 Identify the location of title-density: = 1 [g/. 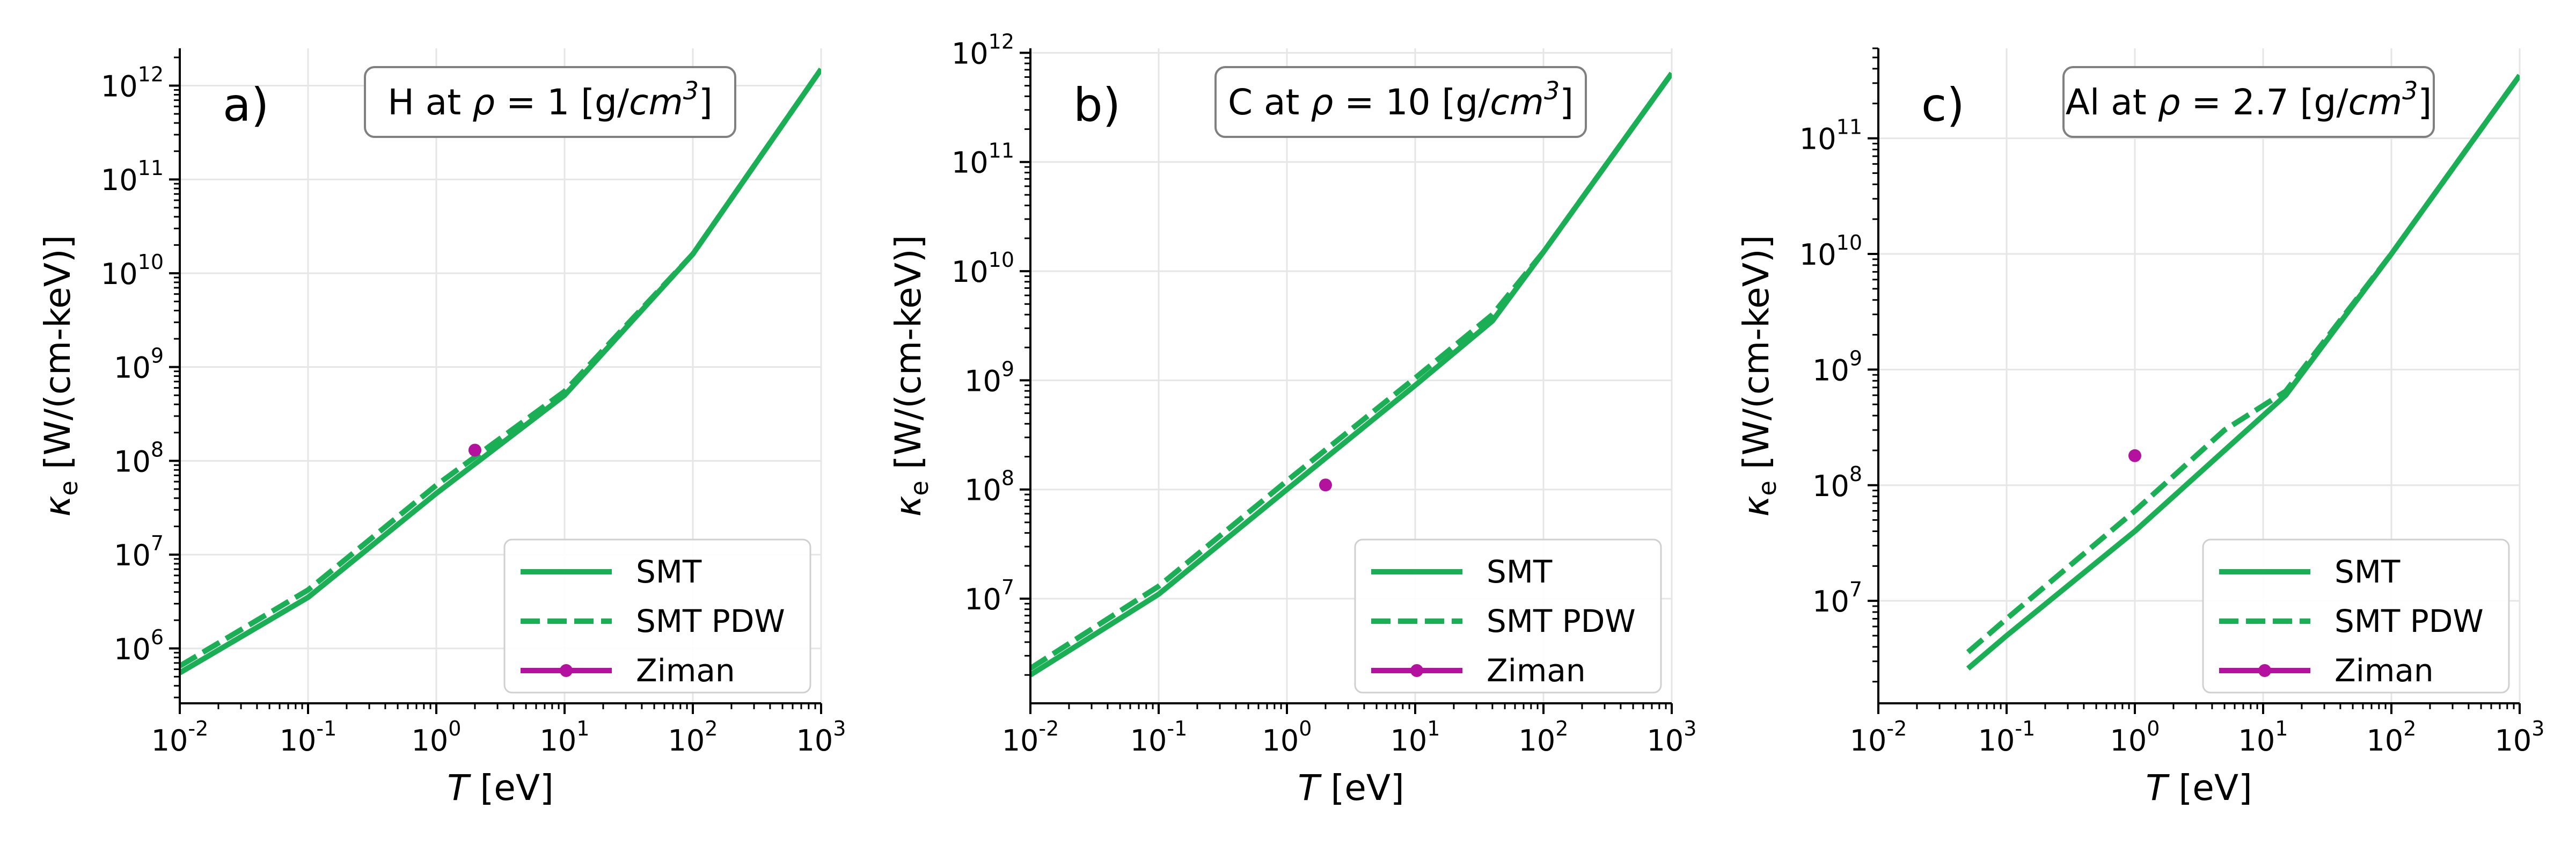
(562, 102).